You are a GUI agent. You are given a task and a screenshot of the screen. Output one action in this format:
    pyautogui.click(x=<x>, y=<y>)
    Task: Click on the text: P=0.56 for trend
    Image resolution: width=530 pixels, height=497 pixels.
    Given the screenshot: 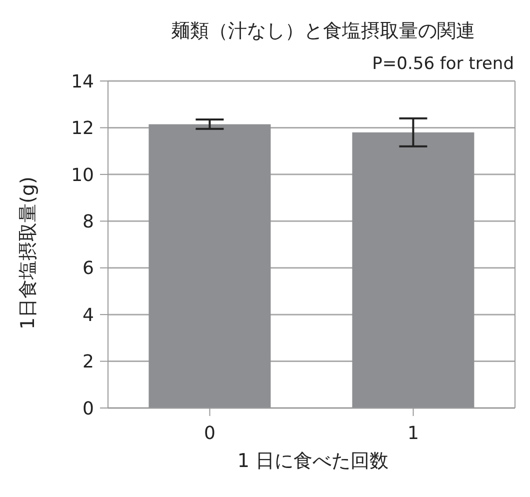 What is the action you would take?
    pyautogui.click(x=443, y=64)
    